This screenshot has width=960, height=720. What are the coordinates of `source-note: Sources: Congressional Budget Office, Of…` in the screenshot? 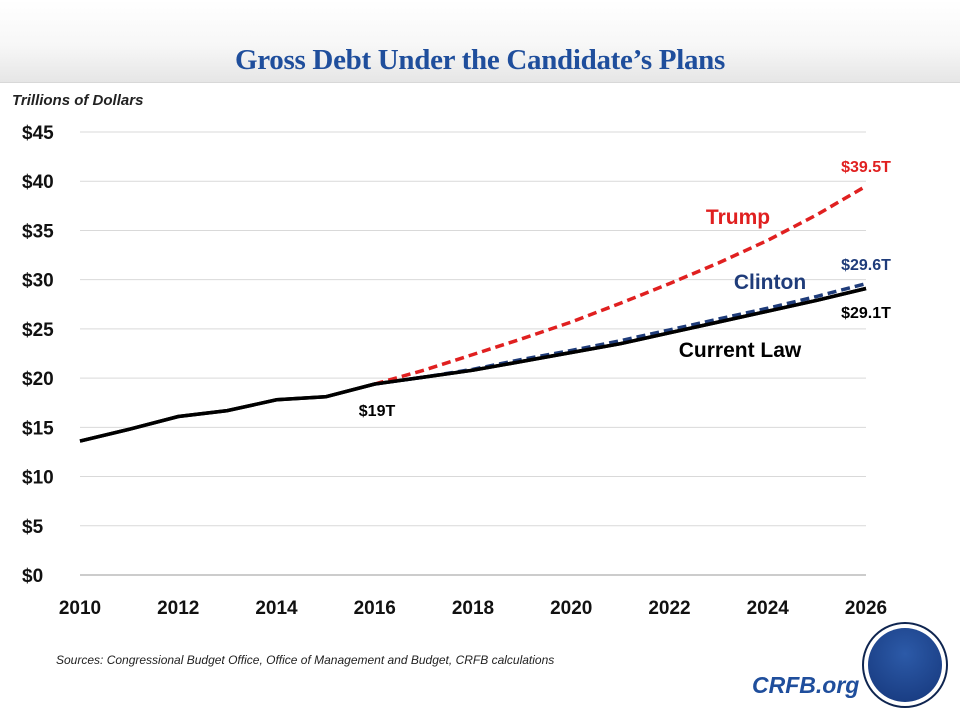 It's located at (305, 660).